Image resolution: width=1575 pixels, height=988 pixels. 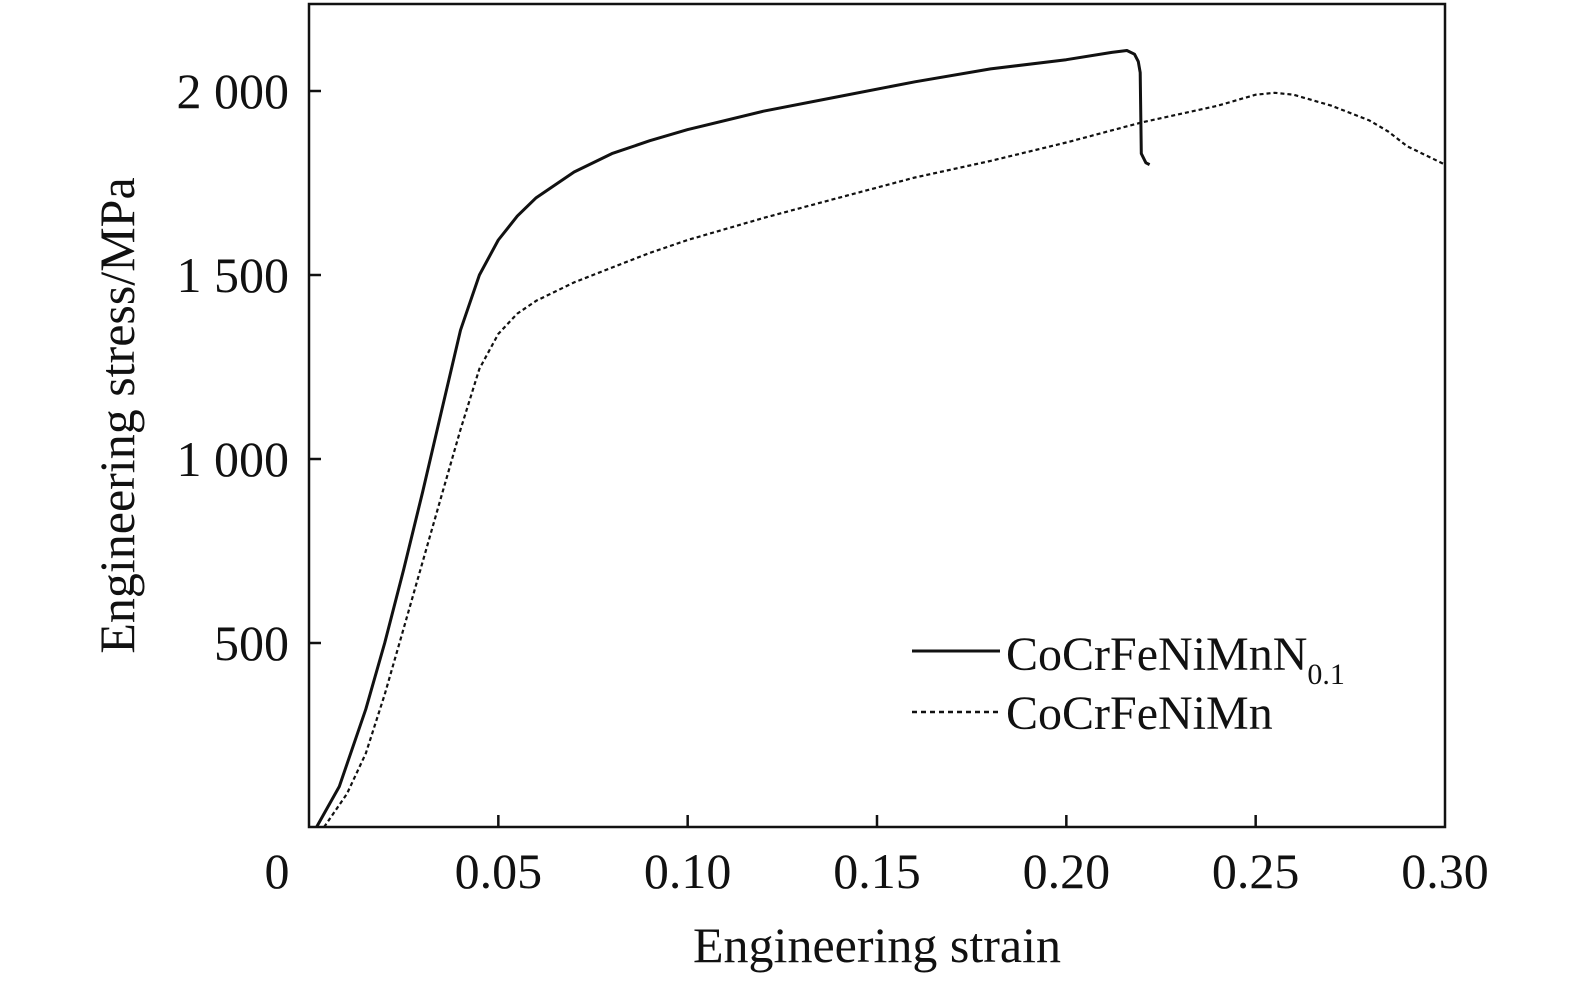 I want to click on x-tick-label: 0.20, so click(x=1067, y=871).